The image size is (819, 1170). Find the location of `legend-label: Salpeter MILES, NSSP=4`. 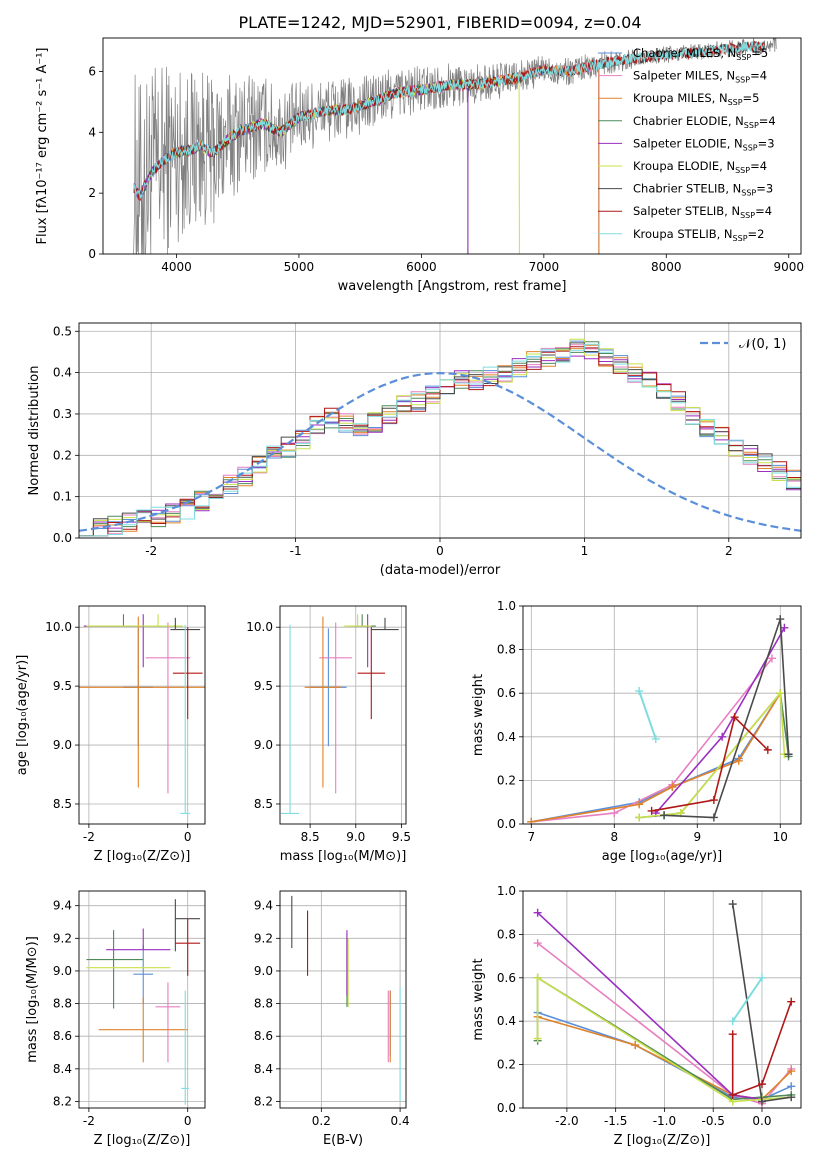

legend-label: Salpeter MILES, NSSP=4 is located at coordinates (700, 77).